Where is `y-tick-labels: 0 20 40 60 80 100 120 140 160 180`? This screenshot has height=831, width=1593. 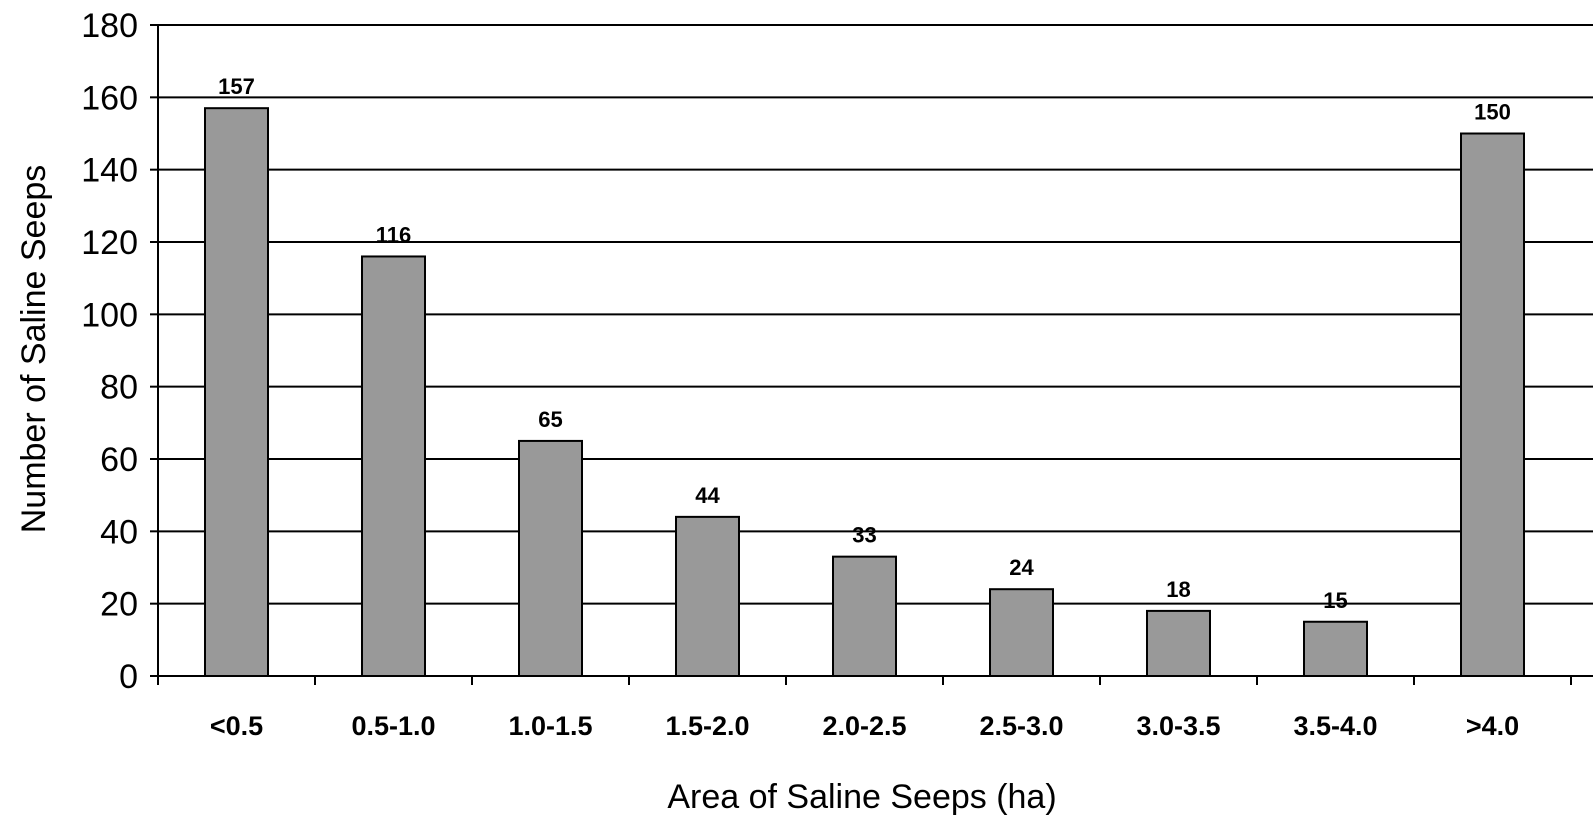
y-tick-labels: 0 20 40 60 80 100 120 140 160 180 is located at coordinates (109, 351).